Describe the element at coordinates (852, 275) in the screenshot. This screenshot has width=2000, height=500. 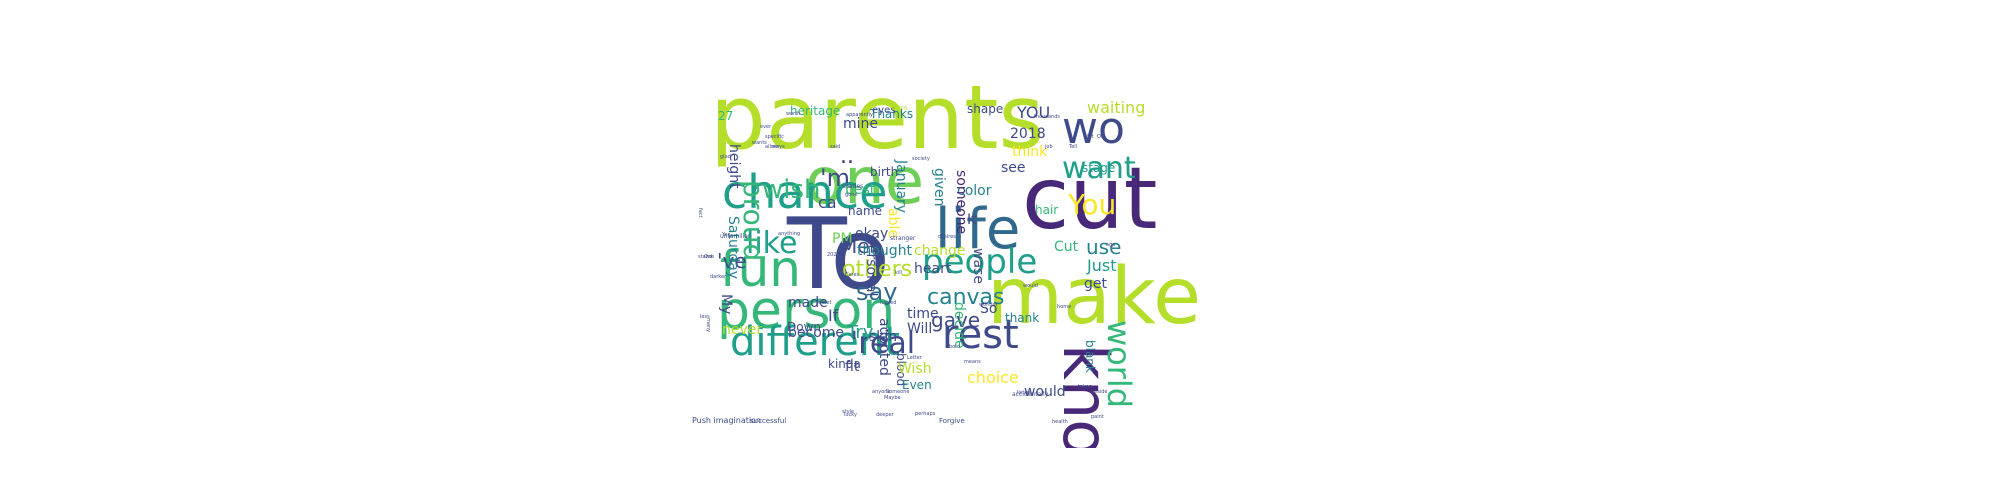
I see `word-cloud-word: Cares` at that location.